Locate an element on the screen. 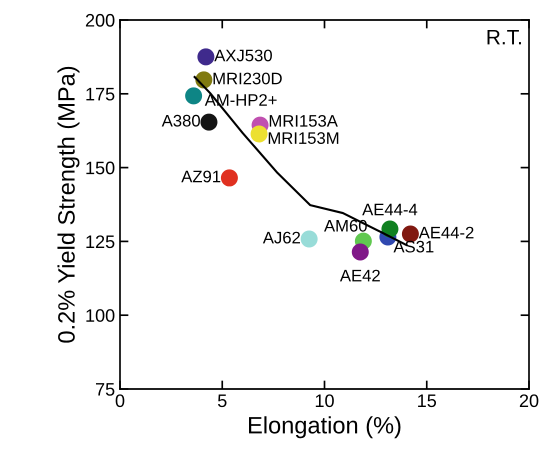 The height and width of the screenshot is (467, 549). series-label: AE44-4 is located at coordinates (390, 210).